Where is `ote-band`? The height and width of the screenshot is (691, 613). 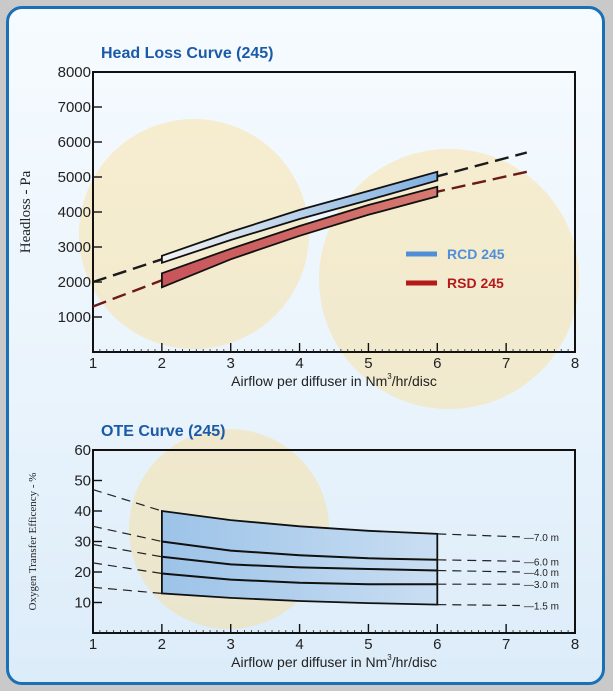
ote-band is located at coordinates (300, 557).